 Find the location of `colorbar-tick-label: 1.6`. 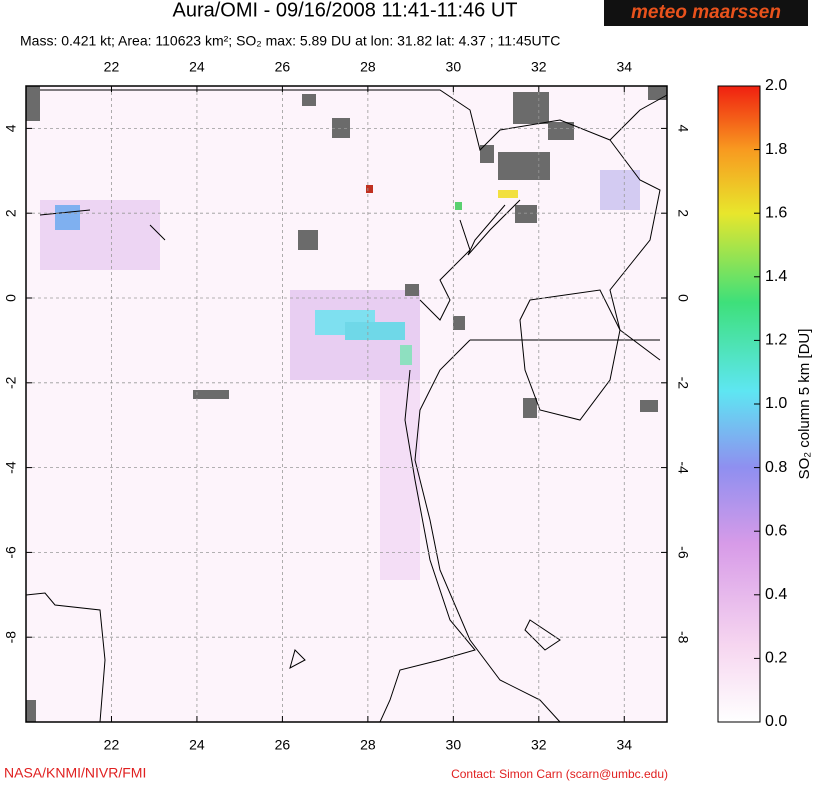

colorbar-tick-label: 1.6 is located at coordinates (776, 212).